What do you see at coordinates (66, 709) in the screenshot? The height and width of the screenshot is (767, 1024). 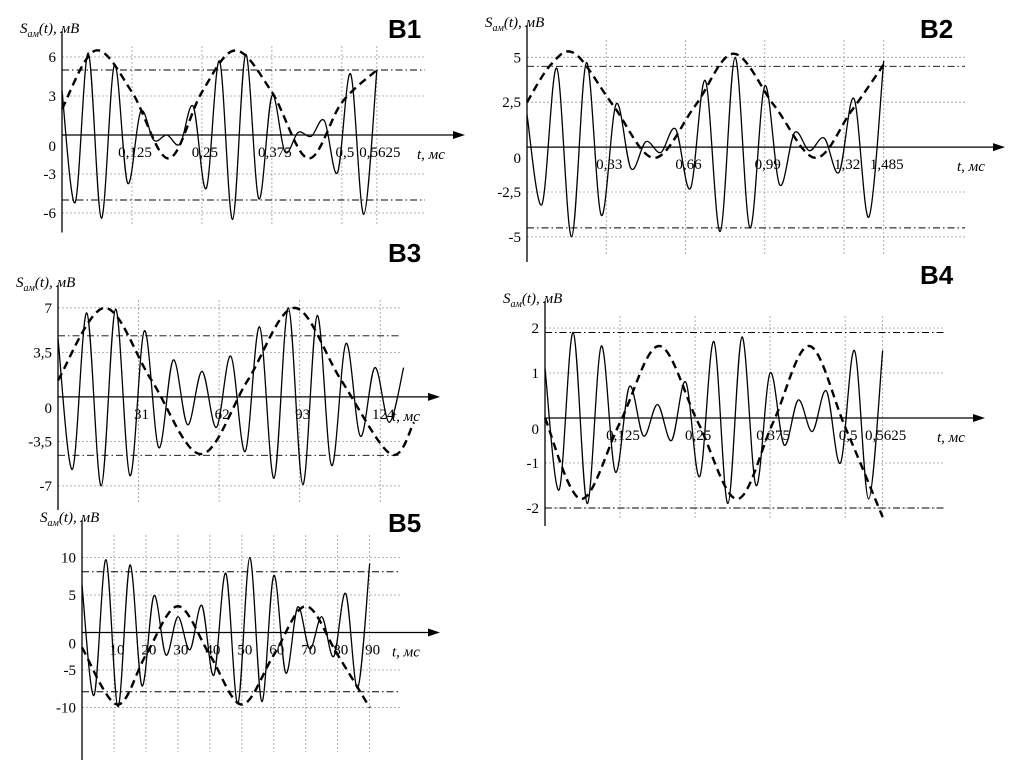 I see `y-tick-label: -10` at bounding box center [66, 709].